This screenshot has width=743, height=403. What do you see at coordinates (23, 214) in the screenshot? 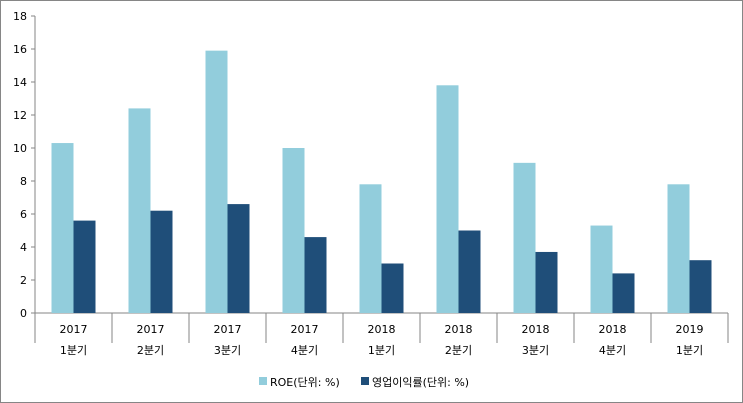
I see `y-tick-label: 6` at bounding box center [23, 214].